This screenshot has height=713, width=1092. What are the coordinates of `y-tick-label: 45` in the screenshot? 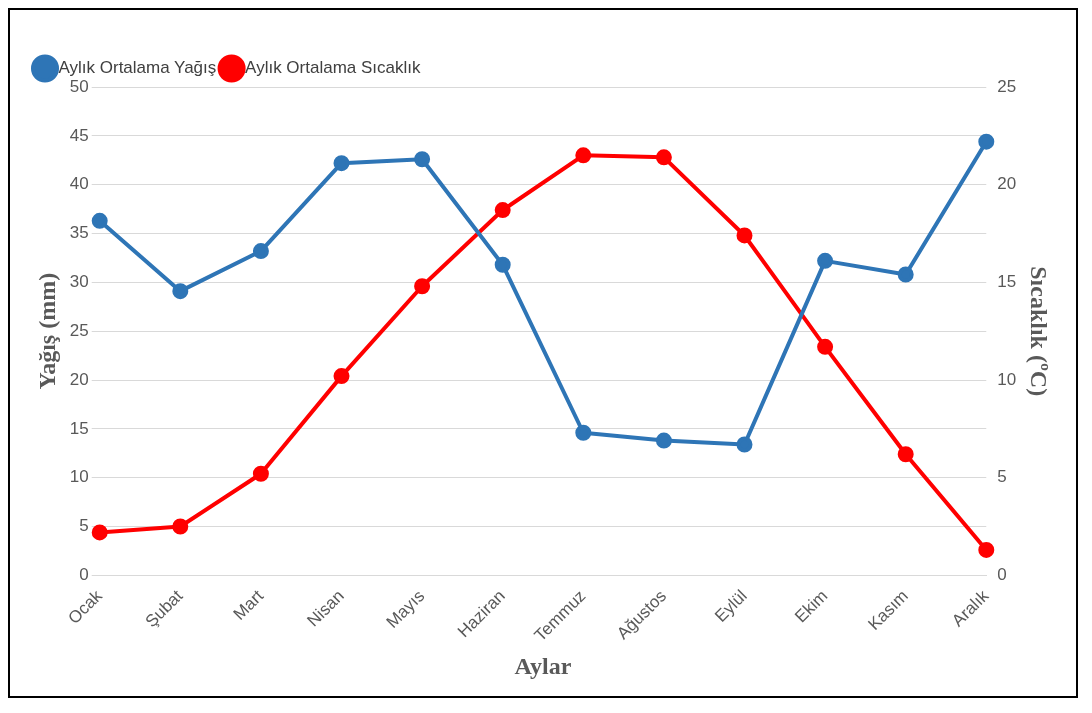 It's located at (79, 135).